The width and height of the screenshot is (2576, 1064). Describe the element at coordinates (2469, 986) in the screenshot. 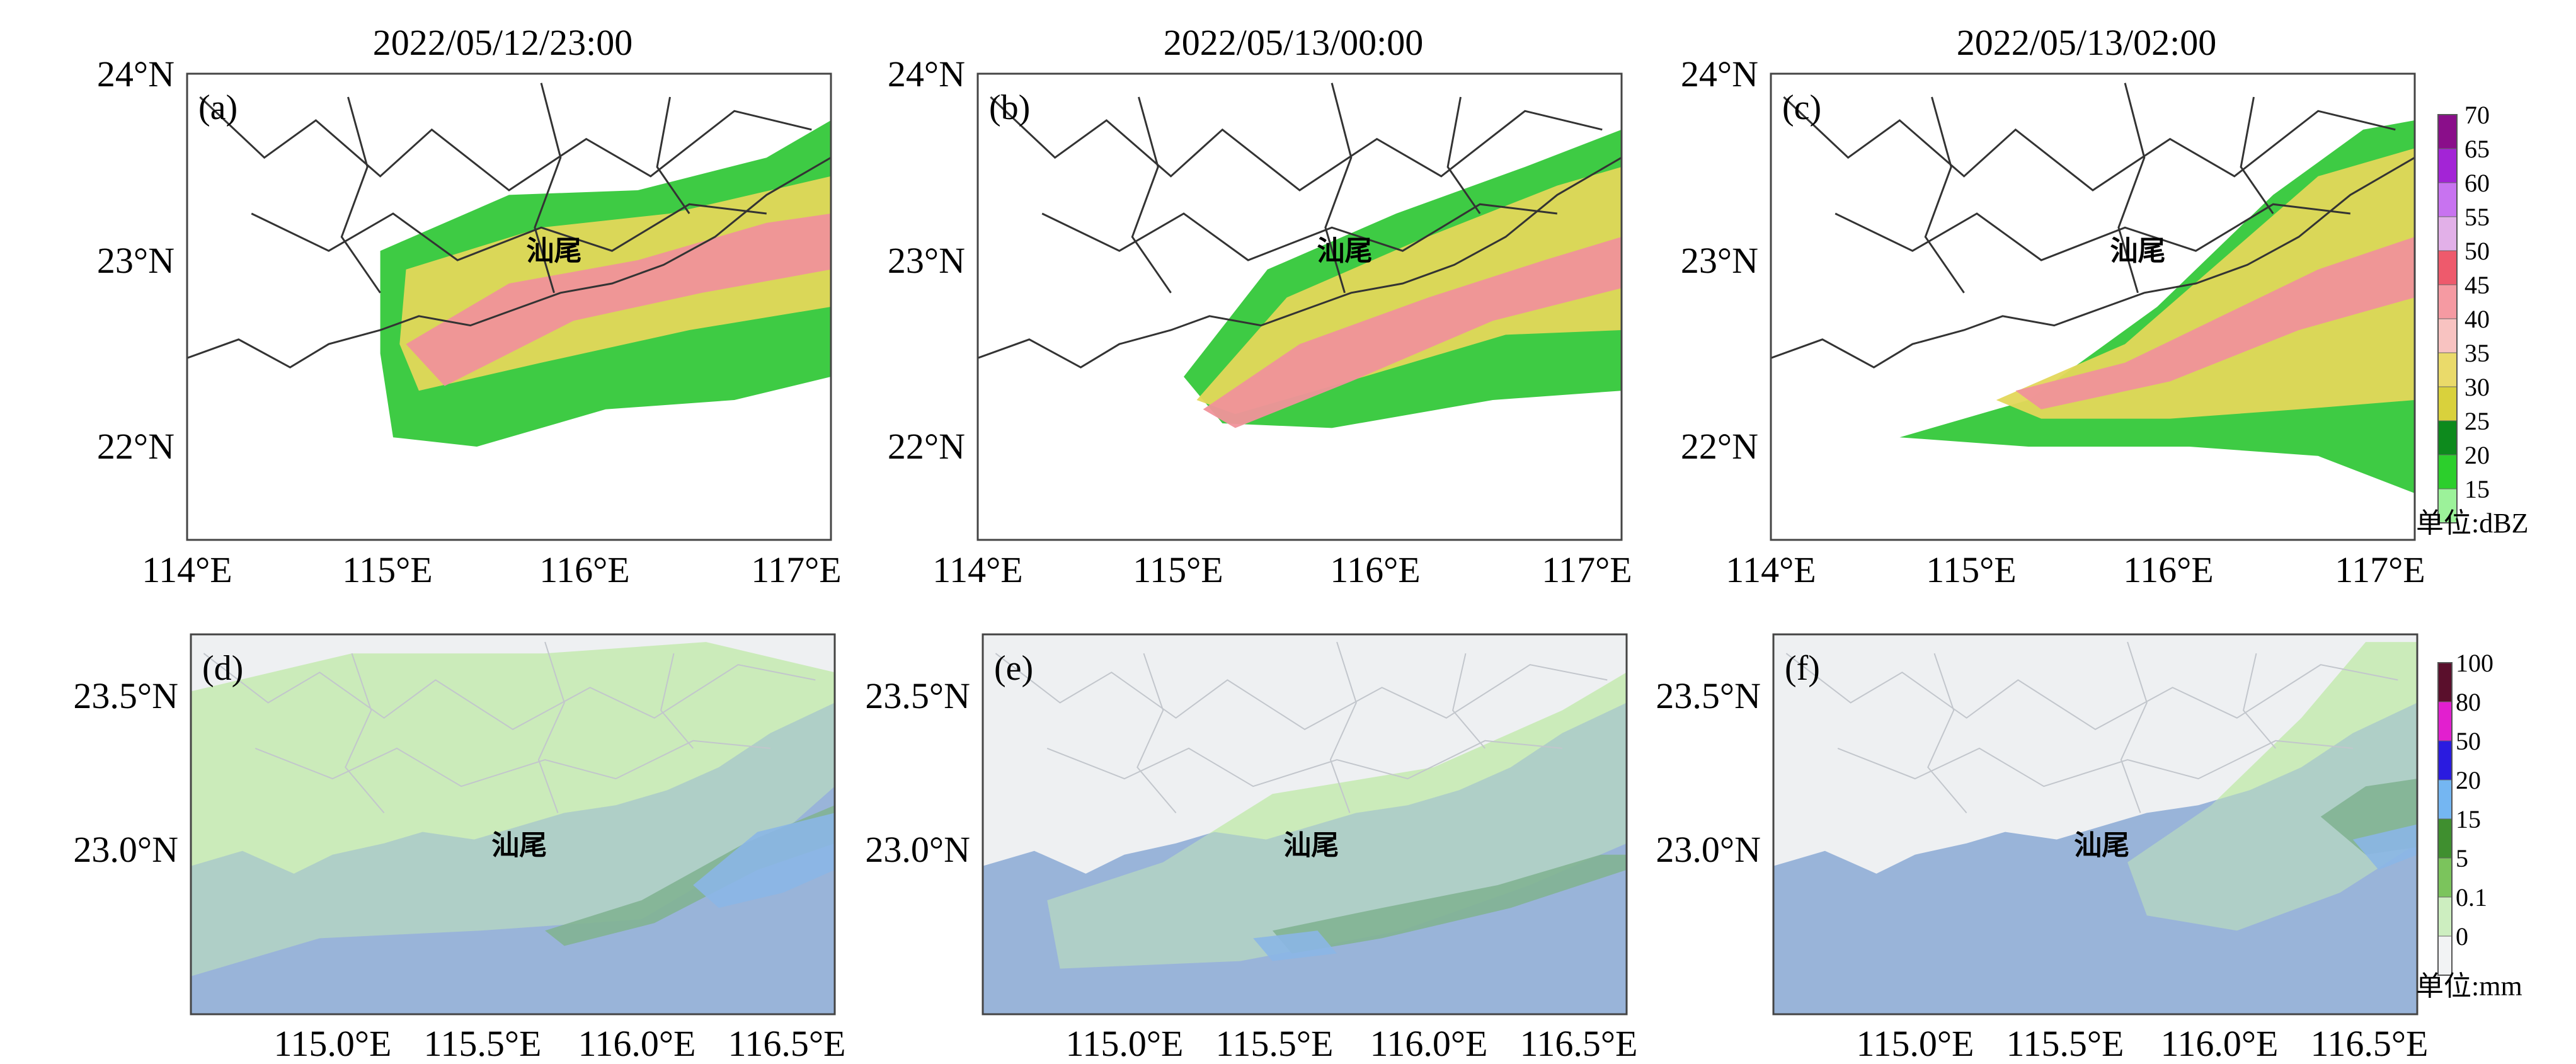

I see `colorbar-unit: 单位:mm` at that location.